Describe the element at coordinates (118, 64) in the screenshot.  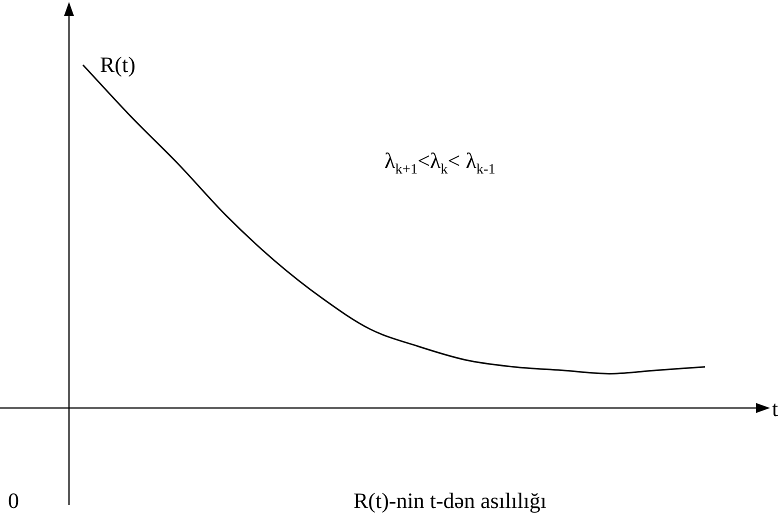
I see `y-axis-title: R(t)` at that location.